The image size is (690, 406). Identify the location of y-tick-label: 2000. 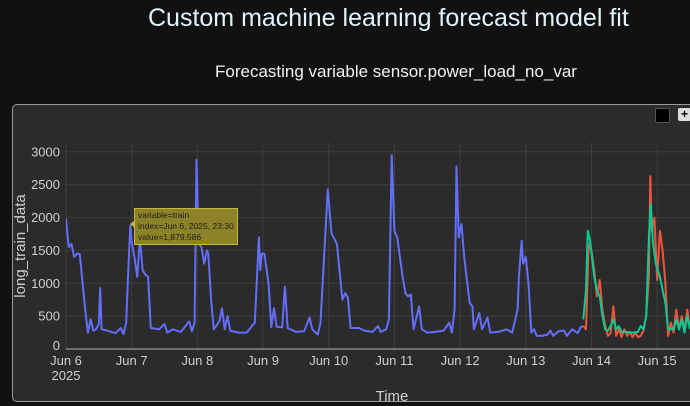
(45, 217).